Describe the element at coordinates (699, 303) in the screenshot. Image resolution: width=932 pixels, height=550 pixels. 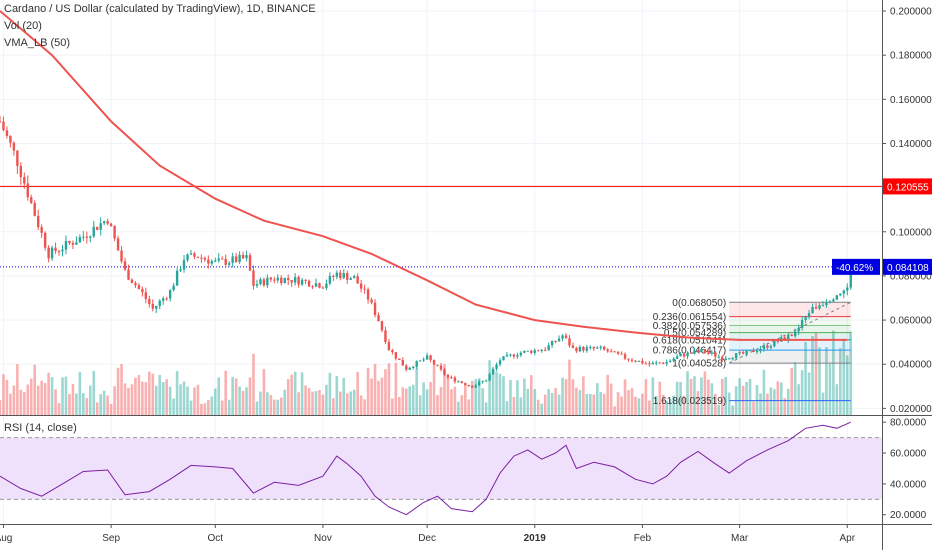
I see `fib-level-label: 0(0.068050)` at that location.